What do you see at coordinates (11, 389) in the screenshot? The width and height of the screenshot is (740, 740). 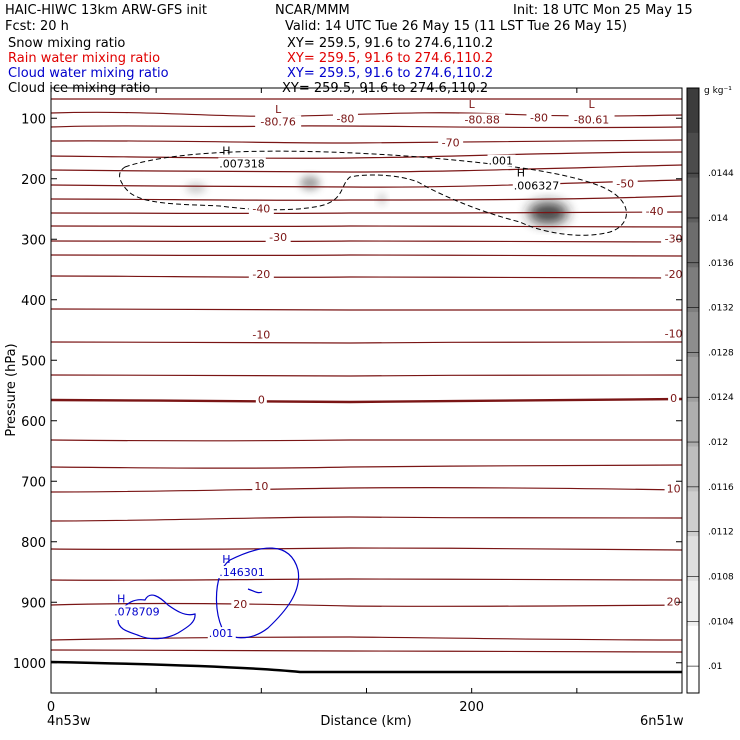 I see `y-axis-label: Pressure (hPa)` at bounding box center [11, 389].